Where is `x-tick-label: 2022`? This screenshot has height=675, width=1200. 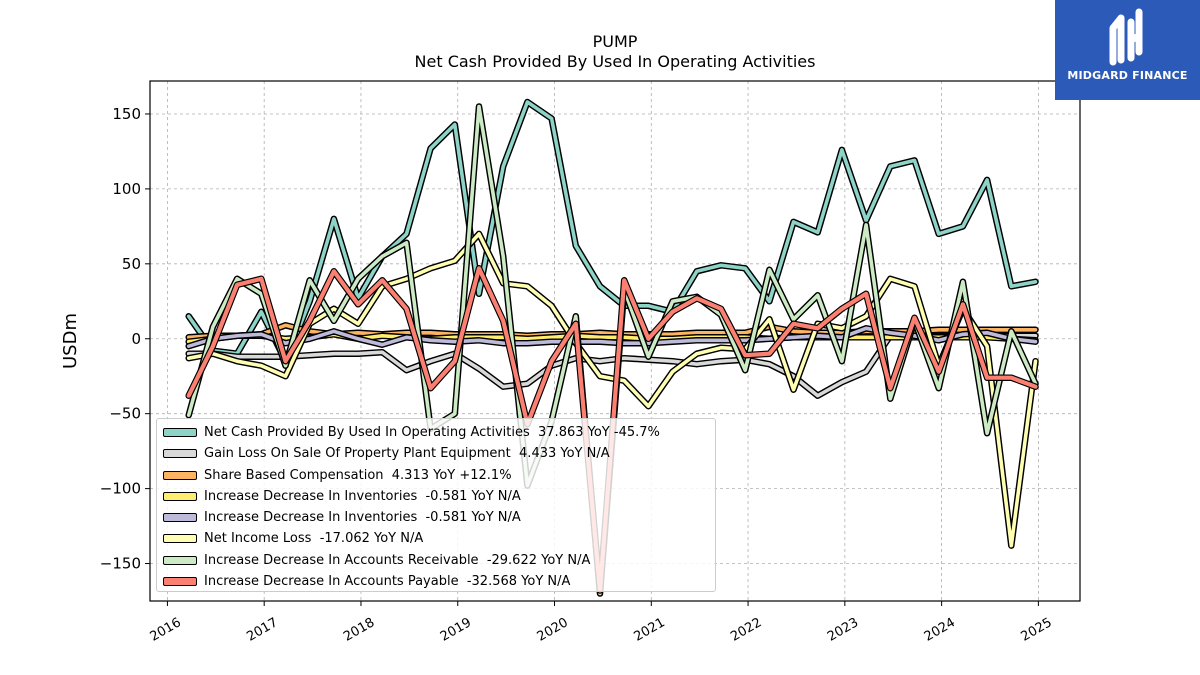
x-tick-label: 2022 is located at coordinates (746, 630).